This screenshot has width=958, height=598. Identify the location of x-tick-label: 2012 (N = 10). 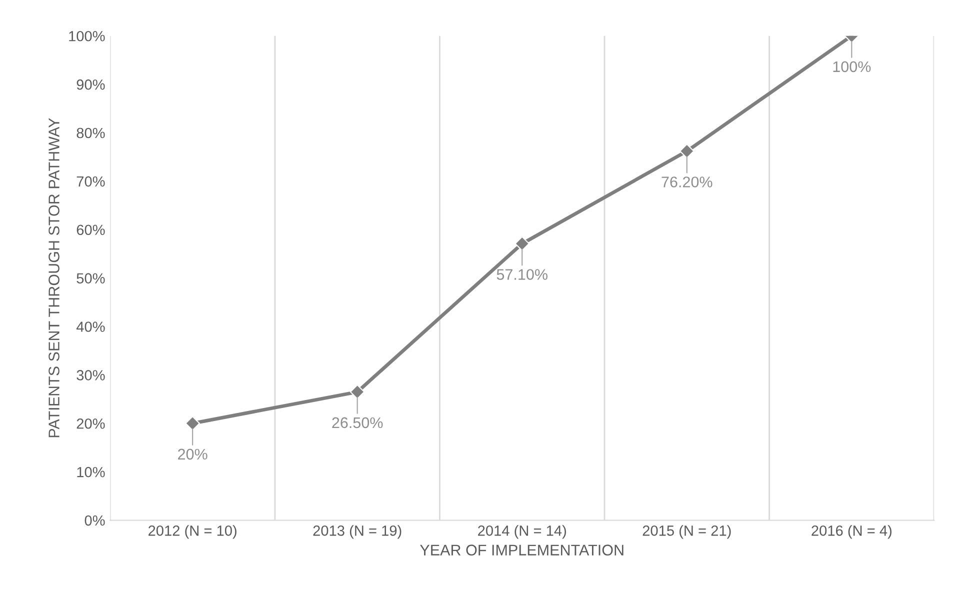
(192, 532).